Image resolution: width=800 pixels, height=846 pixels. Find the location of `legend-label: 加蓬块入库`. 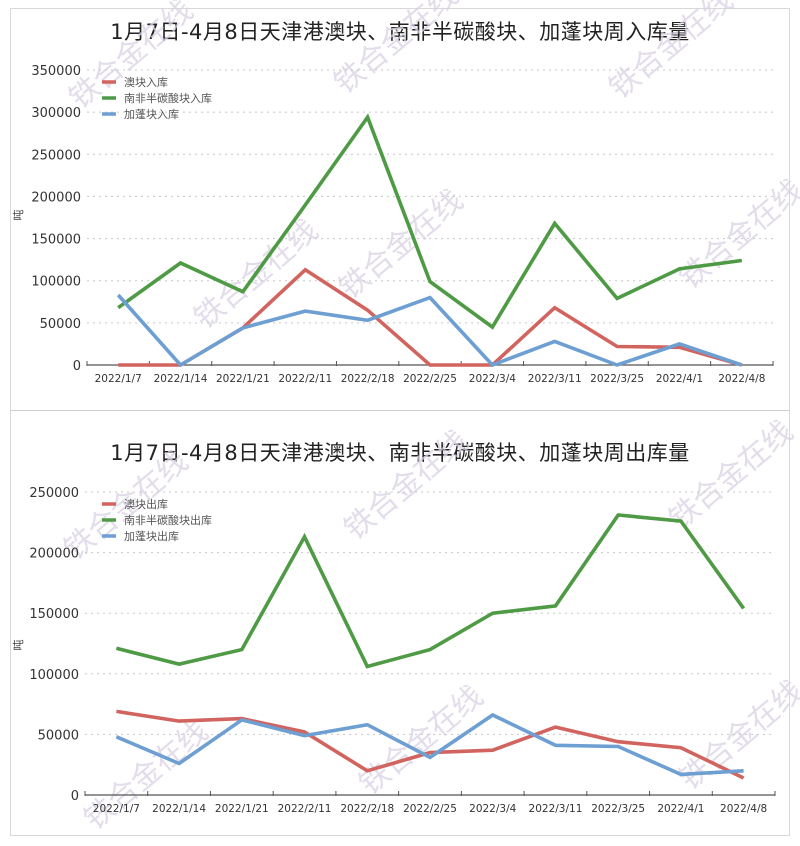

legend-label: 加蓬块入库 is located at coordinates (151, 114).